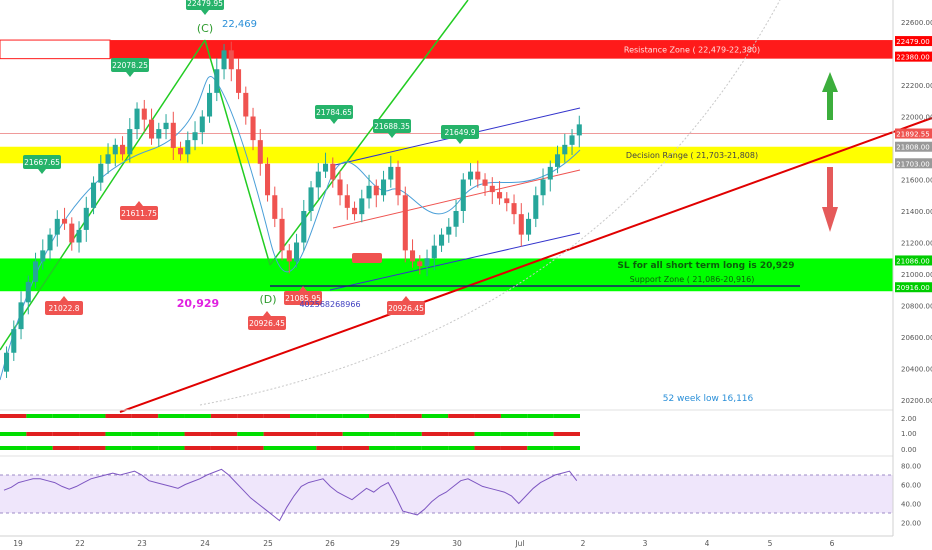 This screenshot has height=550, width=932. I want to click on price-tick: 20200.00, so click(916, 401).